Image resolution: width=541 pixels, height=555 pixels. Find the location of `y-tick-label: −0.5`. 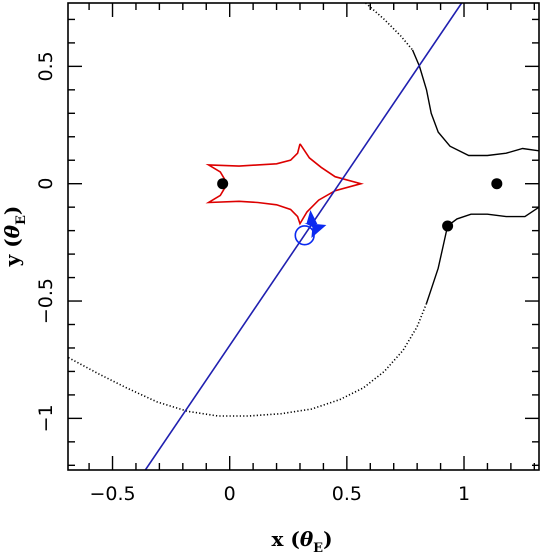

y-tick-label: −0.5 is located at coordinates (46, 301).